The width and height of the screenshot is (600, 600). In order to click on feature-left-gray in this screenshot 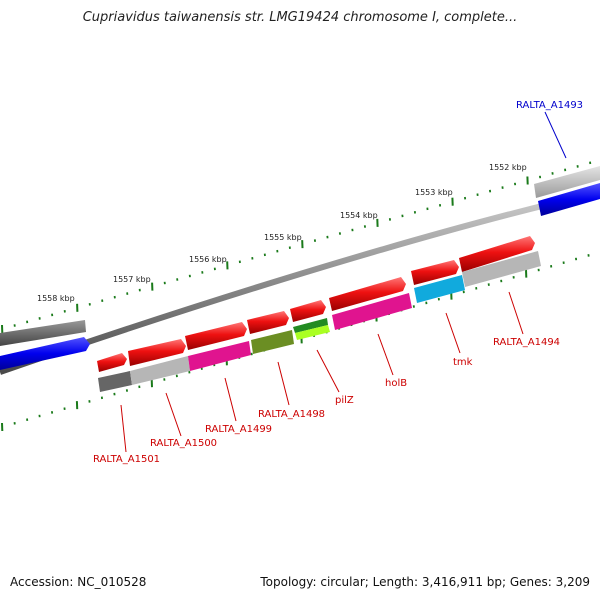, I will do `click(43, 333)`.